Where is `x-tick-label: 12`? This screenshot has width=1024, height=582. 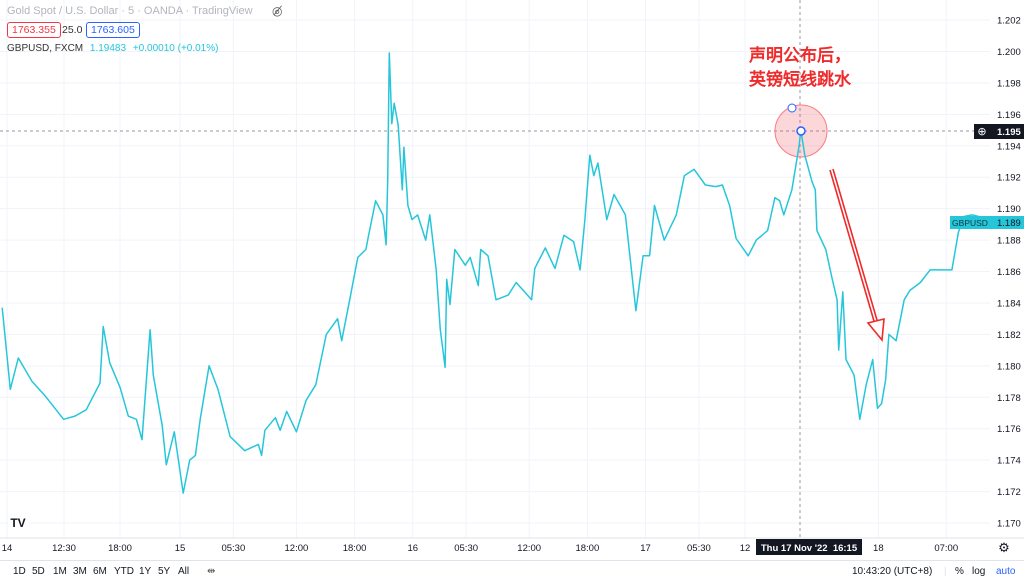 x-tick-label: 12 is located at coordinates (745, 548).